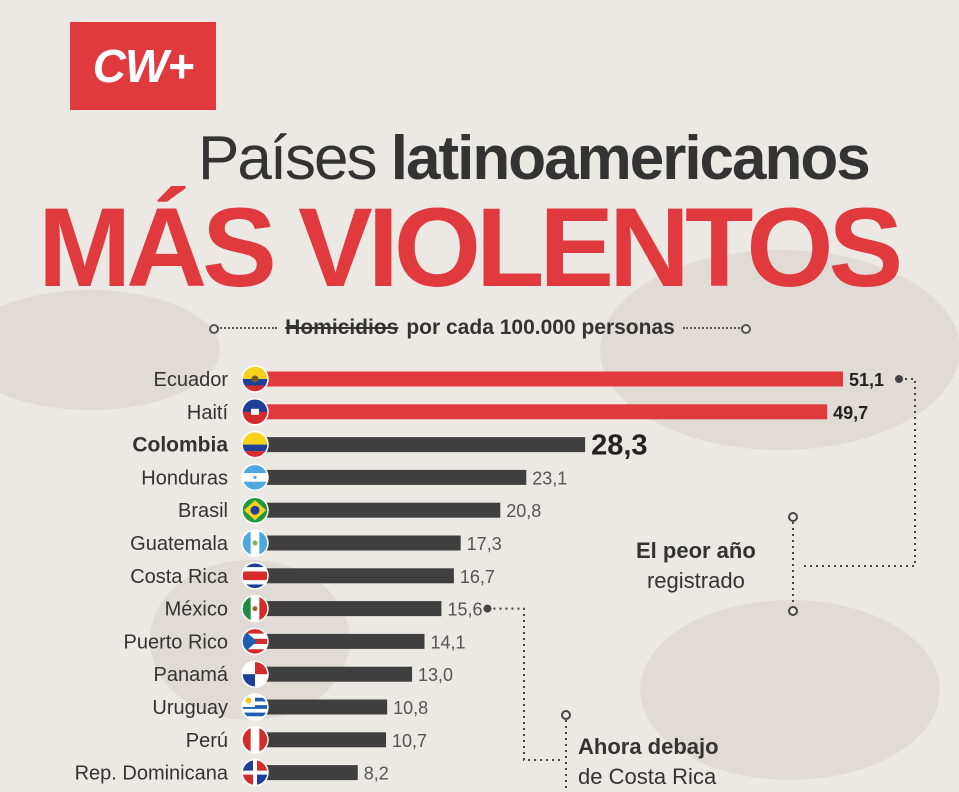 The height and width of the screenshot is (792, 959). Describe the element at coordinates (396, 477) in the screenshot. I see `bar-honduras` at that location.